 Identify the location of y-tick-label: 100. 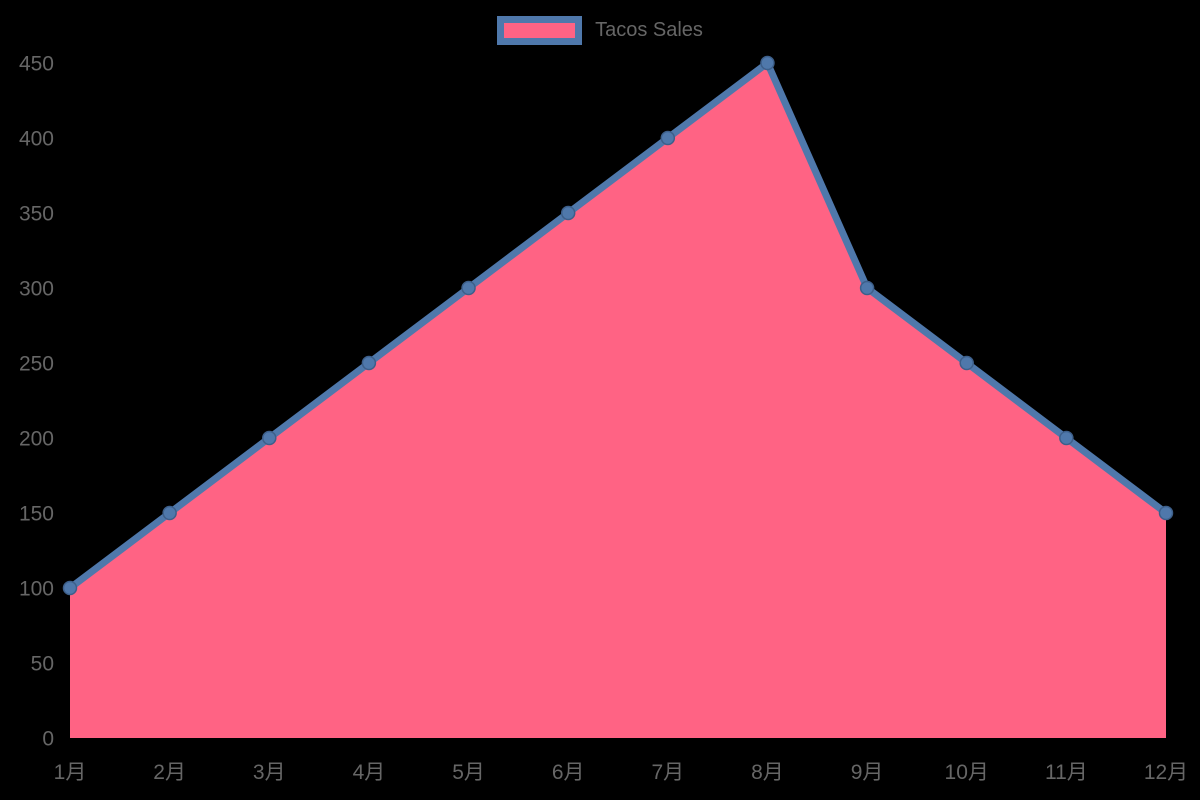
(36, 589).